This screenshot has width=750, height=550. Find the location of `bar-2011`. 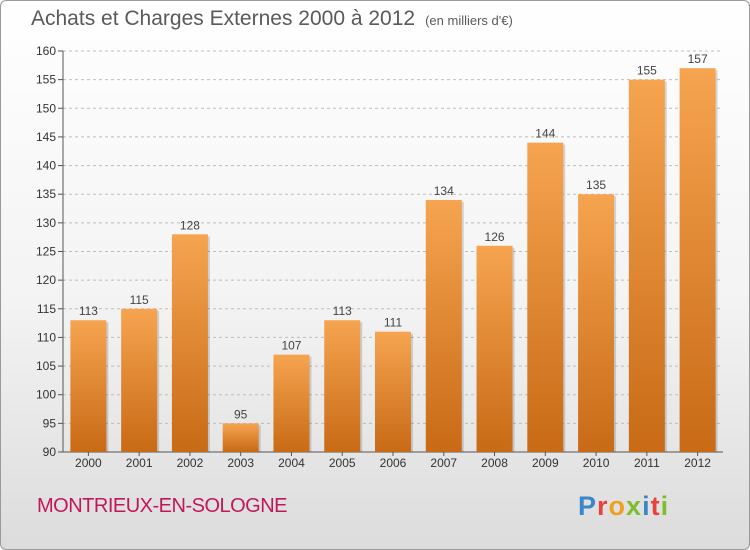

bar-2011 is located at coordinates (646, 266).